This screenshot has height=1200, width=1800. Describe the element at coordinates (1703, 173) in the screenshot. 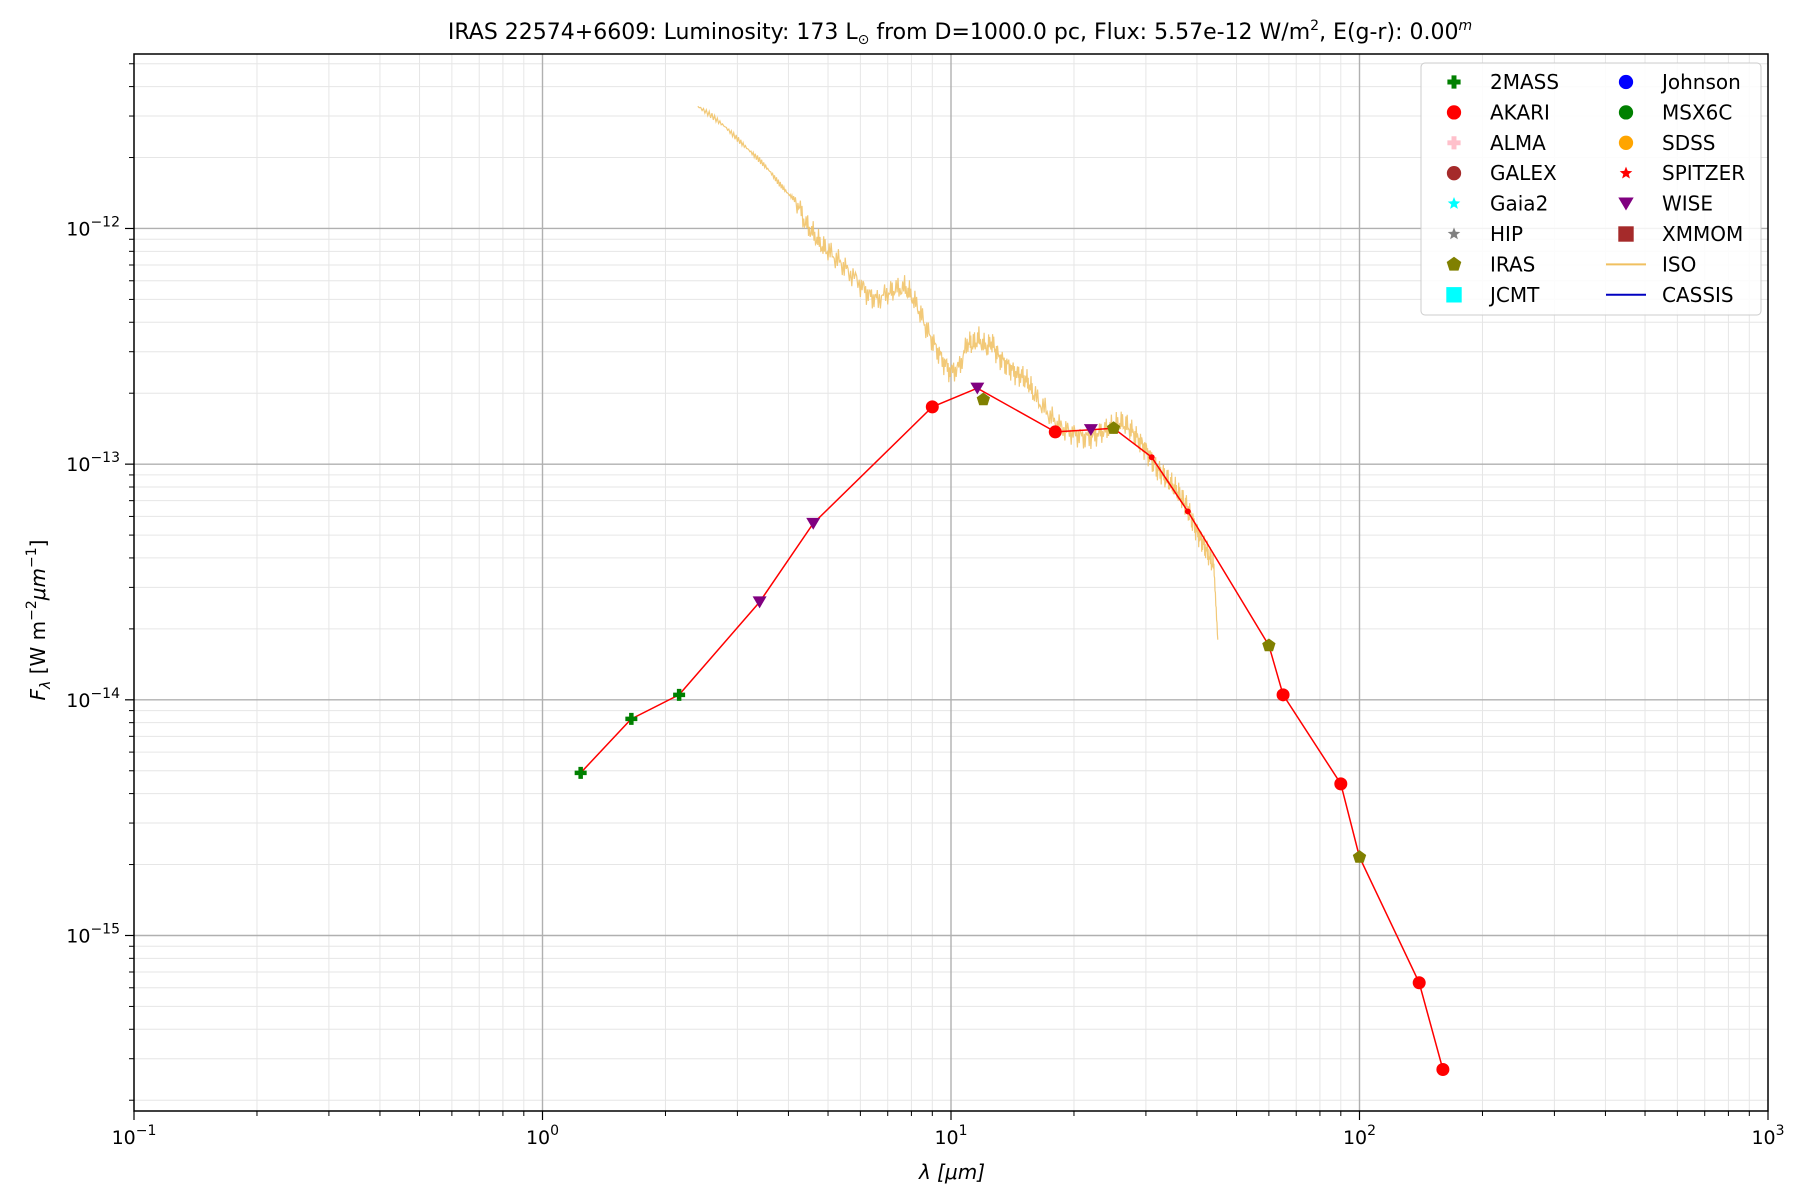

I see `legend-label-spitzer: SPITZER` at that location.